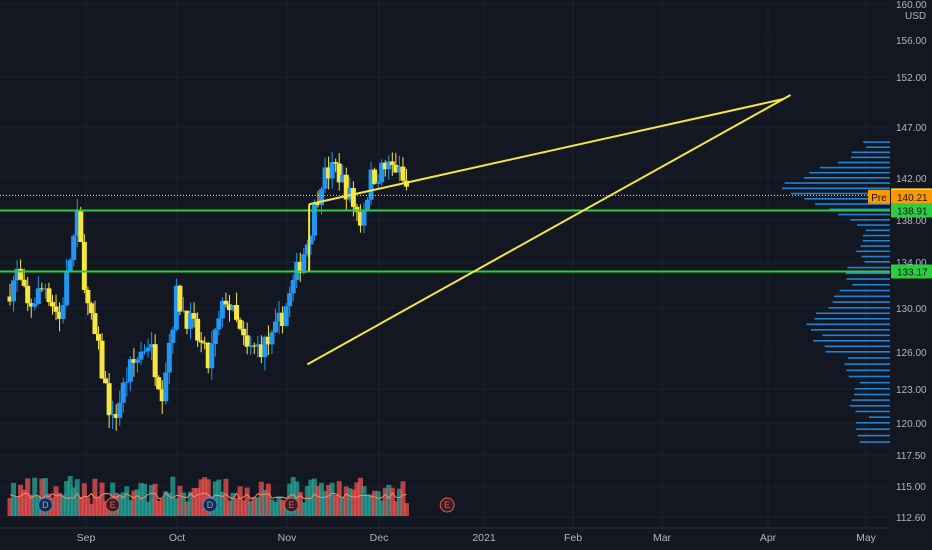 The width and height of the screenshot is (932, 550). What do you see at coordinates (287, 538) in the screenshot?
I see `x-tick-label: Nov` at bounding box center [287, 538].